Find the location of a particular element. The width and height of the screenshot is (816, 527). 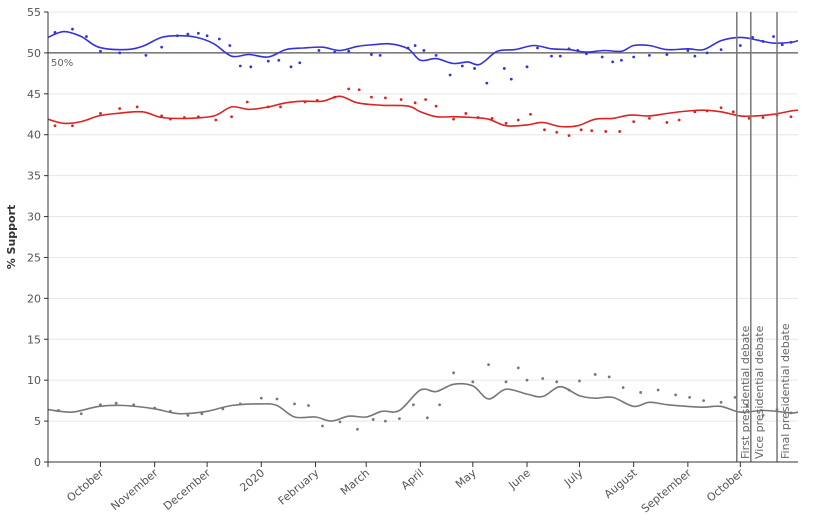

x-tick-label: February is located at coordinates (299, 487).